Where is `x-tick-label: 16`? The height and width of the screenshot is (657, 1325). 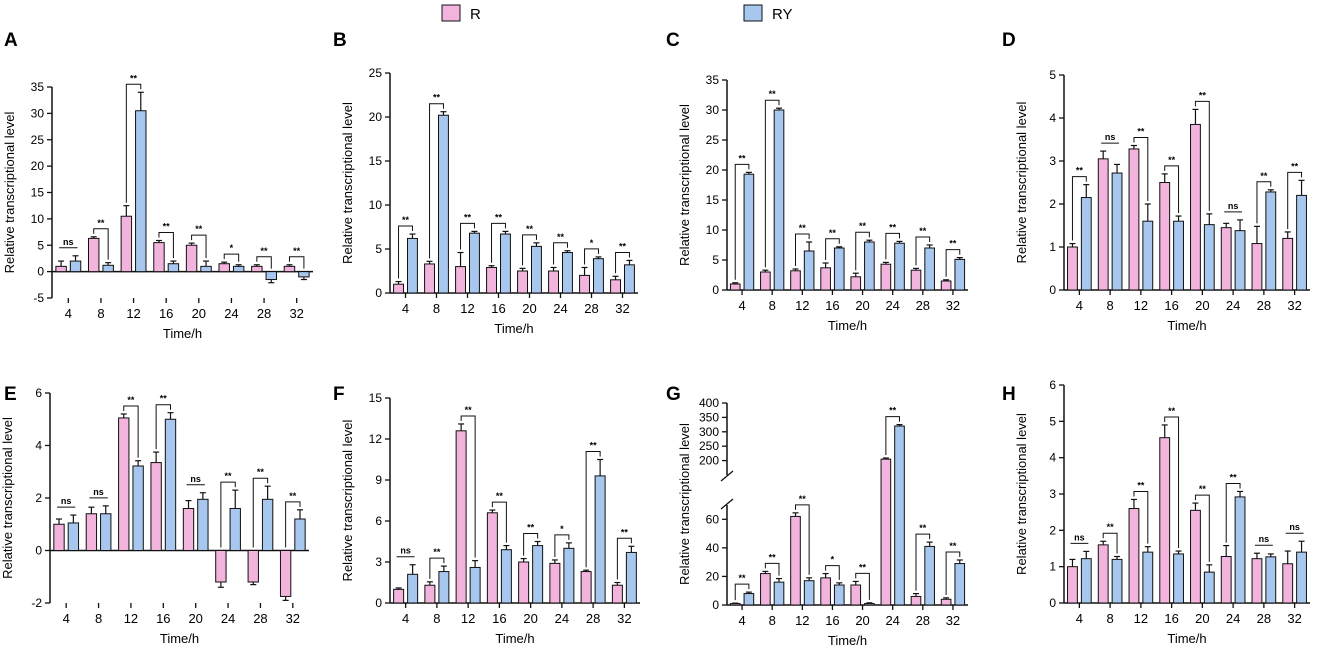
x-tick-label: 16 is located at coordinates (163, 618).